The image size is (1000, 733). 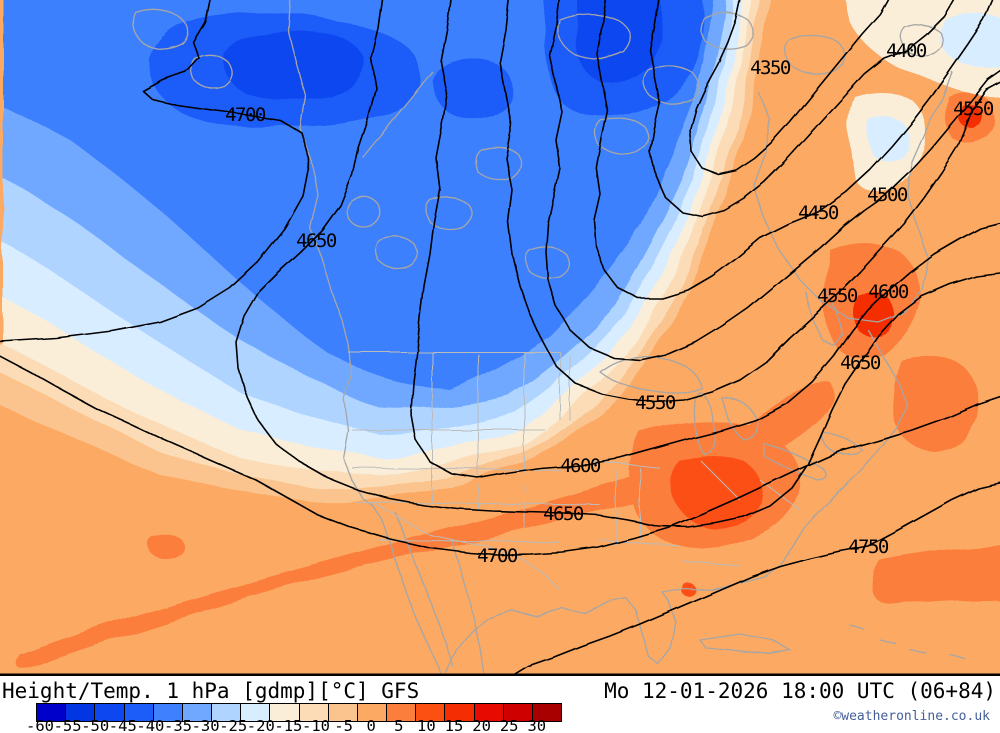 What do you see at coordinates (800, 691) in the screenshot?
I see `map-datetime: Mo 12-01-2026 18:00 UTC (06+84)` at bounding box center [800, 691].